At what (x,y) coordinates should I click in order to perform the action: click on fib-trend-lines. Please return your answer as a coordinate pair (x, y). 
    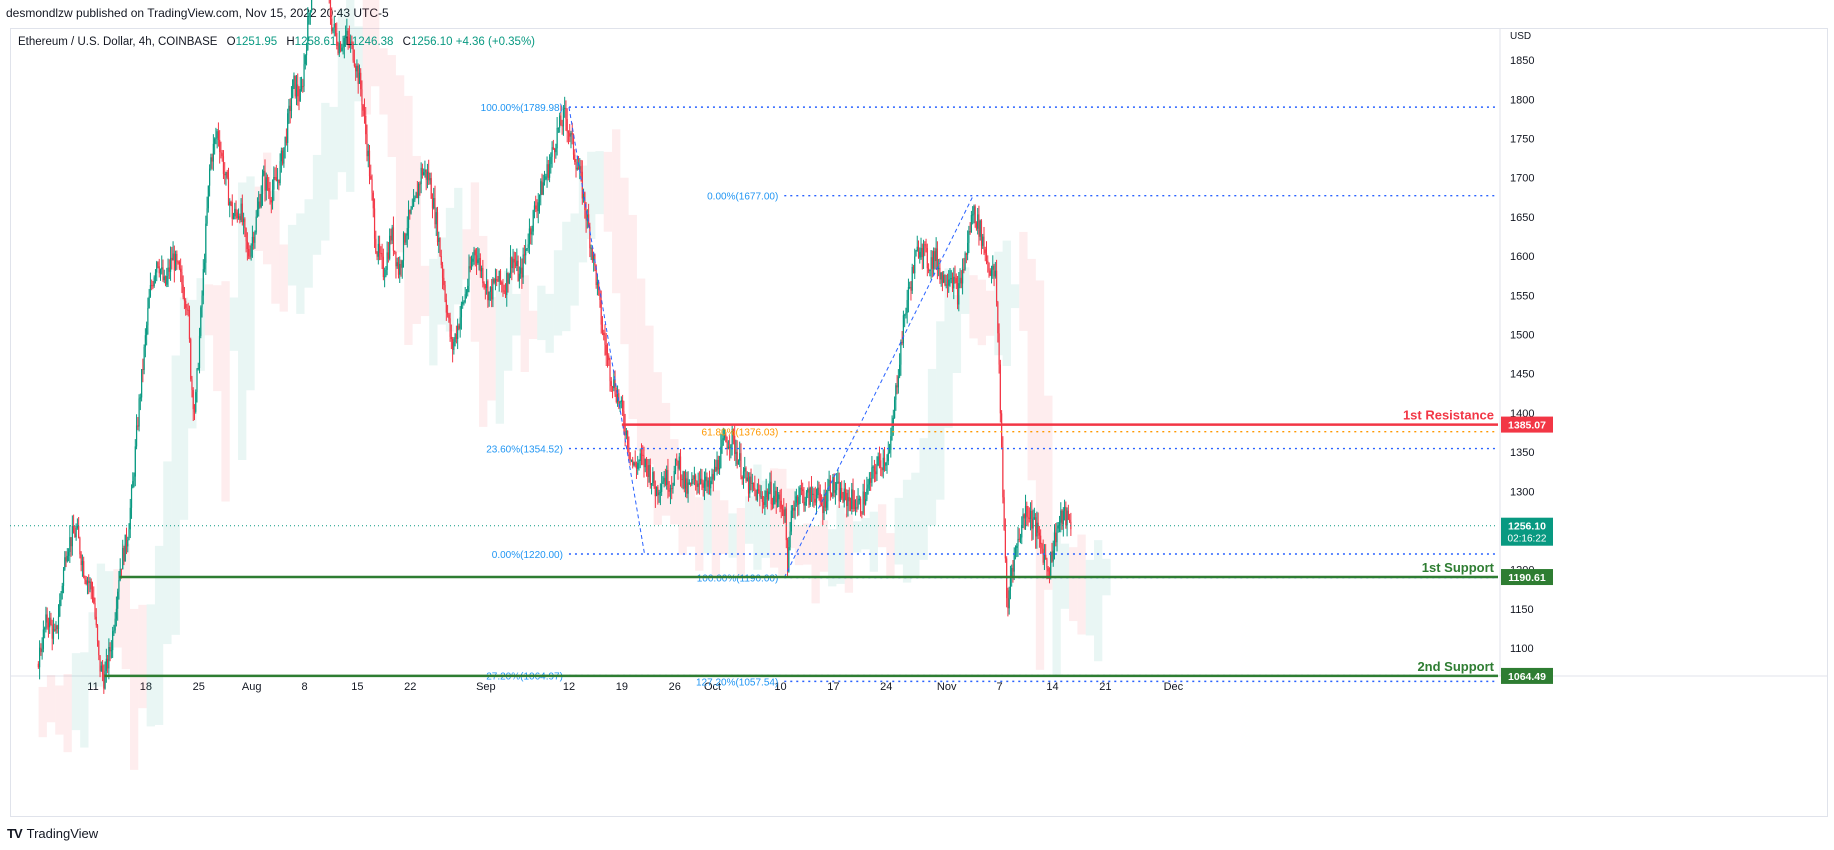
    Looking at the image, I should click on (771, 342).